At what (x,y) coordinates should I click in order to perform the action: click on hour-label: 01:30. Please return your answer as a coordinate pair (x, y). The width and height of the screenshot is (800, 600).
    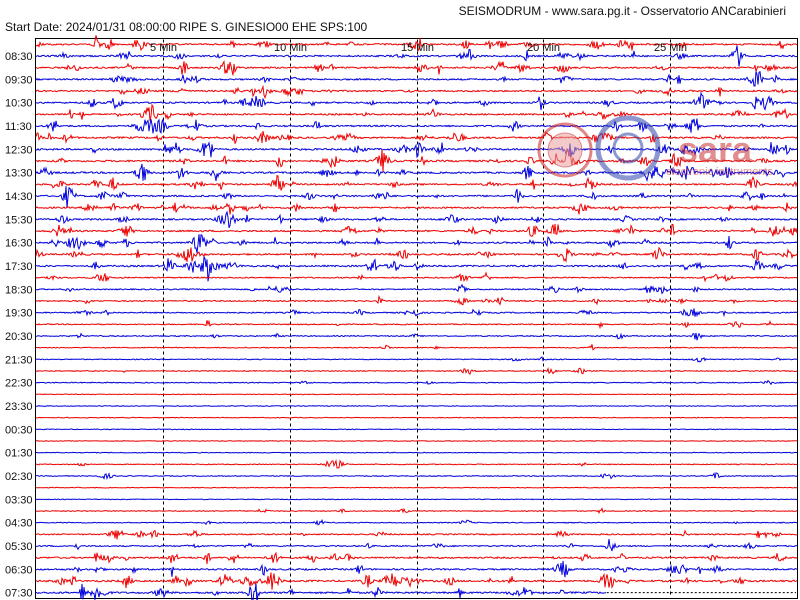
    Looking at the image, I should click on (19, 454).